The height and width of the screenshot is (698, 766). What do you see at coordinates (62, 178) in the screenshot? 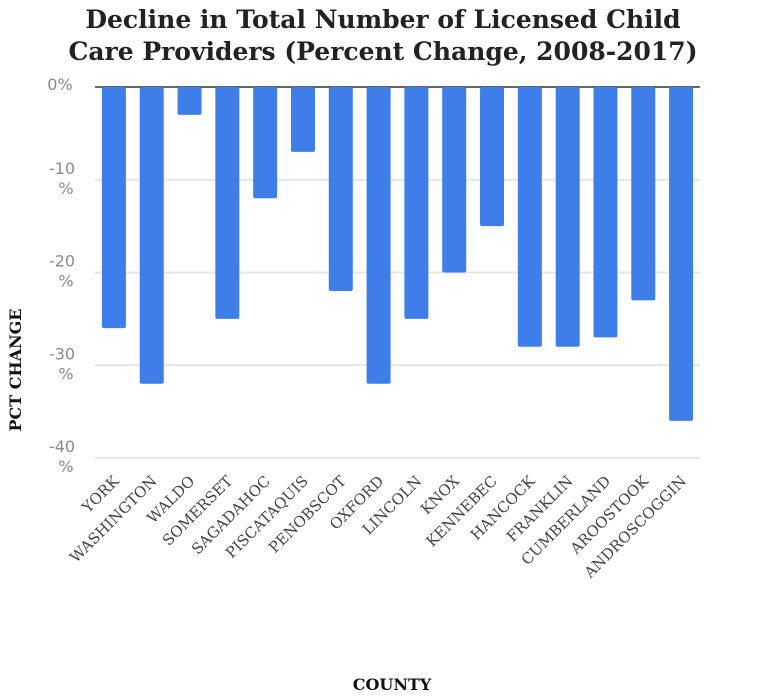
I see `y-tick-label: -10%` at bounding box center [62, 178].